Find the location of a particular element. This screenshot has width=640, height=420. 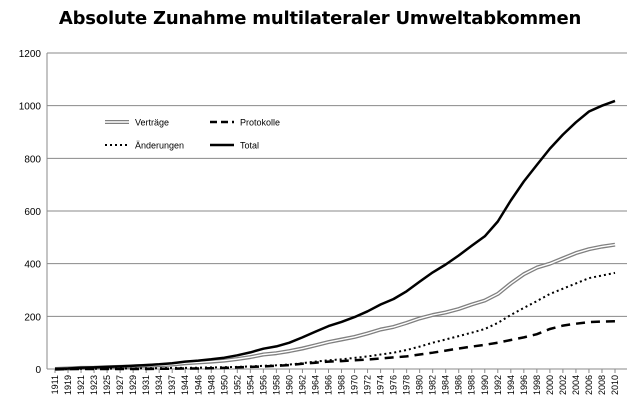

x-tick-label: 1944 is located at coordinates (185, 385).